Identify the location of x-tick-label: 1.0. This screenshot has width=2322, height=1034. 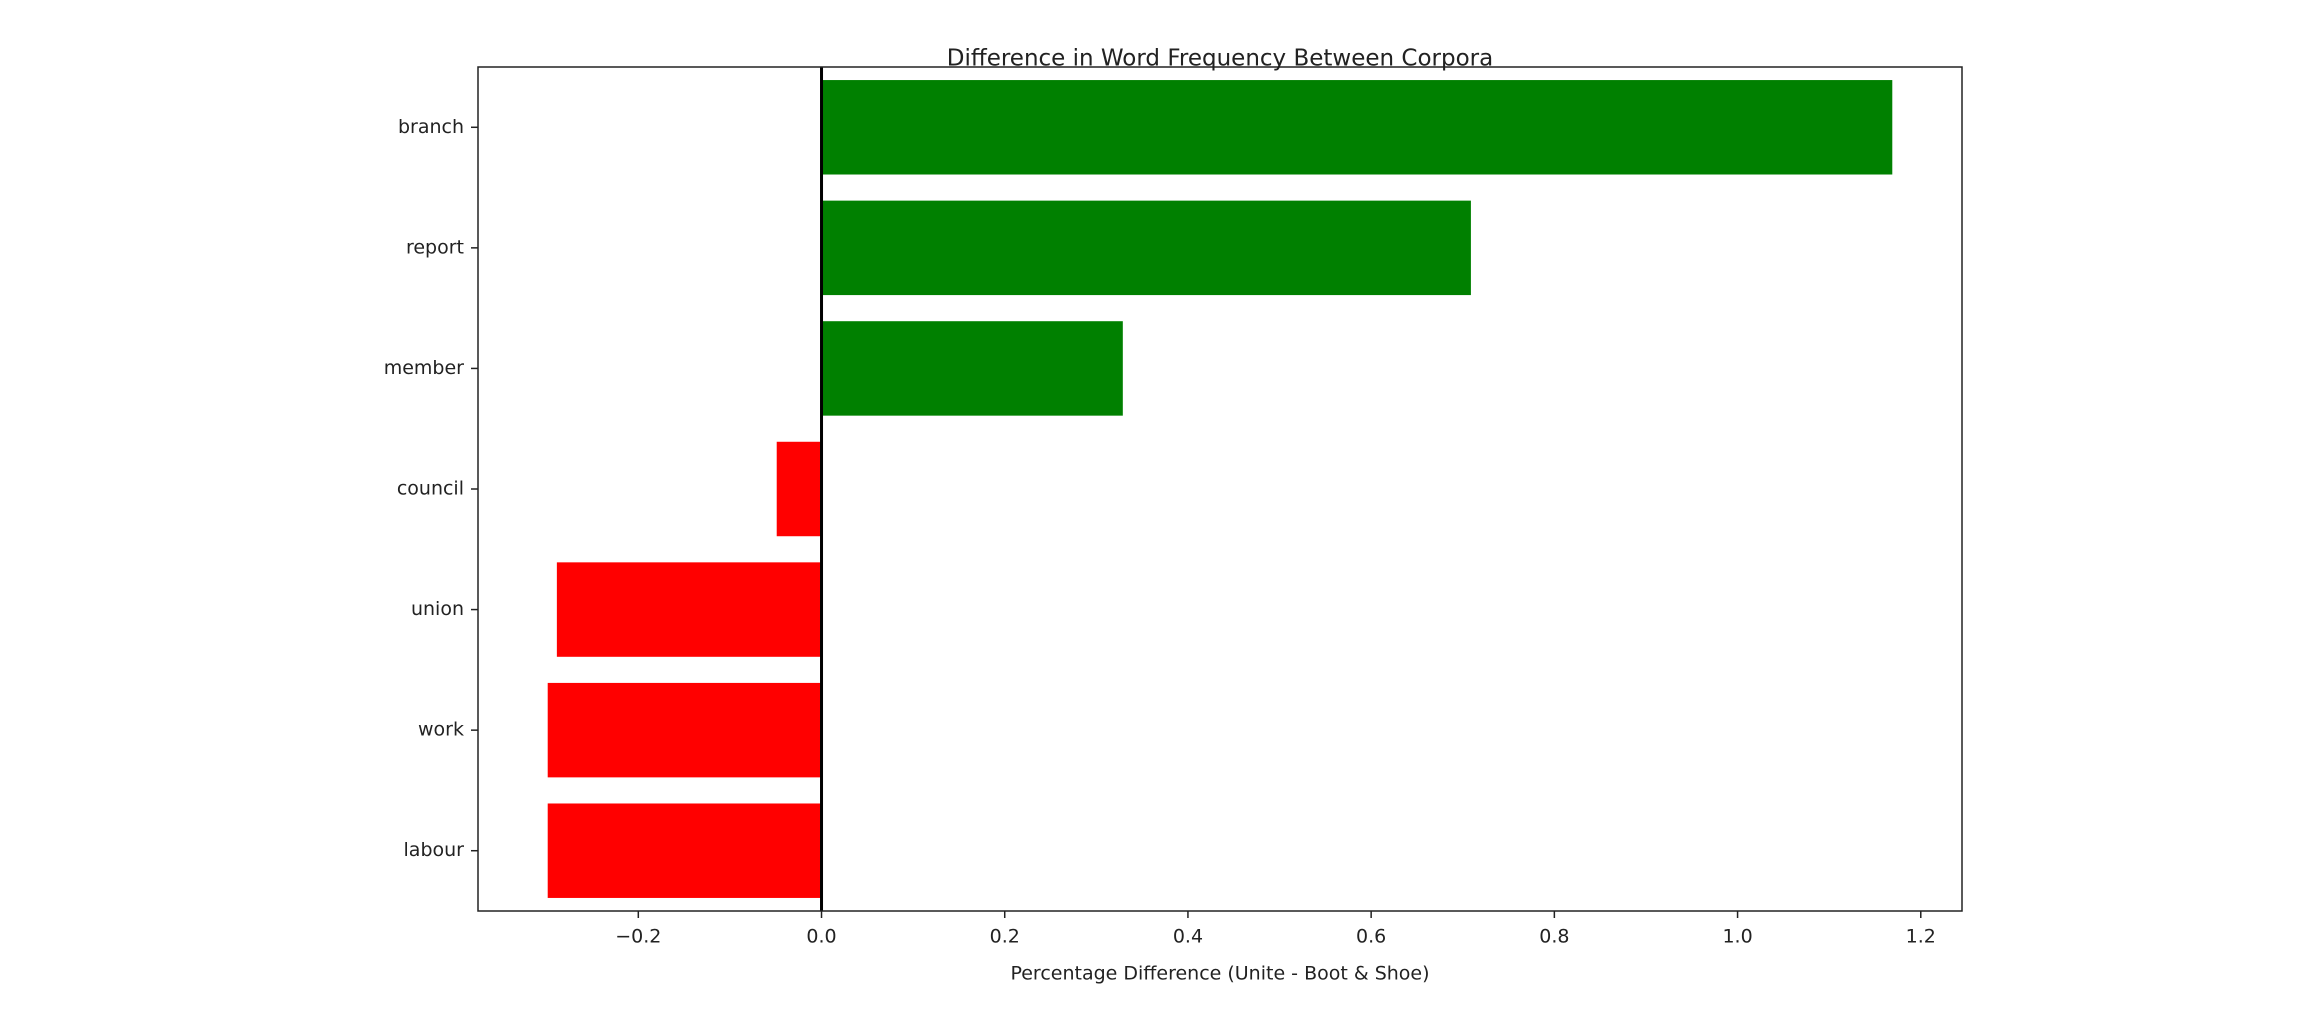
(1737, 937).